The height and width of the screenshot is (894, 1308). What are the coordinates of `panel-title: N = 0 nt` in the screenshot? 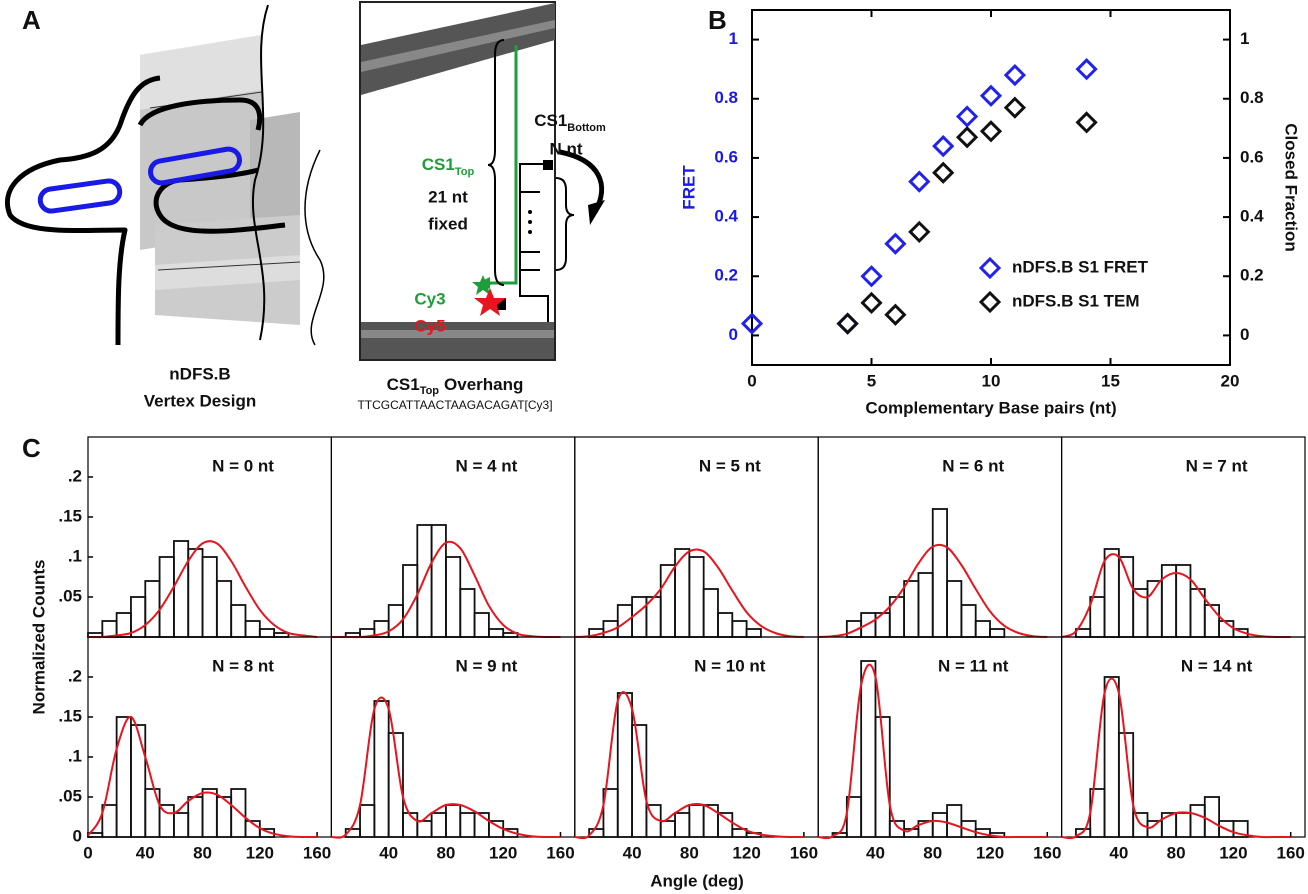 It's located at (243, 465).